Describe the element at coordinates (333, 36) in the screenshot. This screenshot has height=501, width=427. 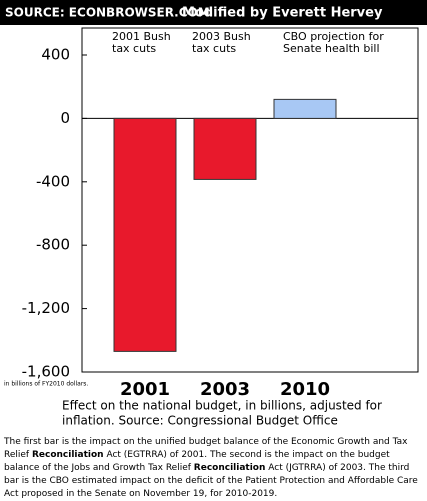
I see `annotation: CBO projection for` at that location.